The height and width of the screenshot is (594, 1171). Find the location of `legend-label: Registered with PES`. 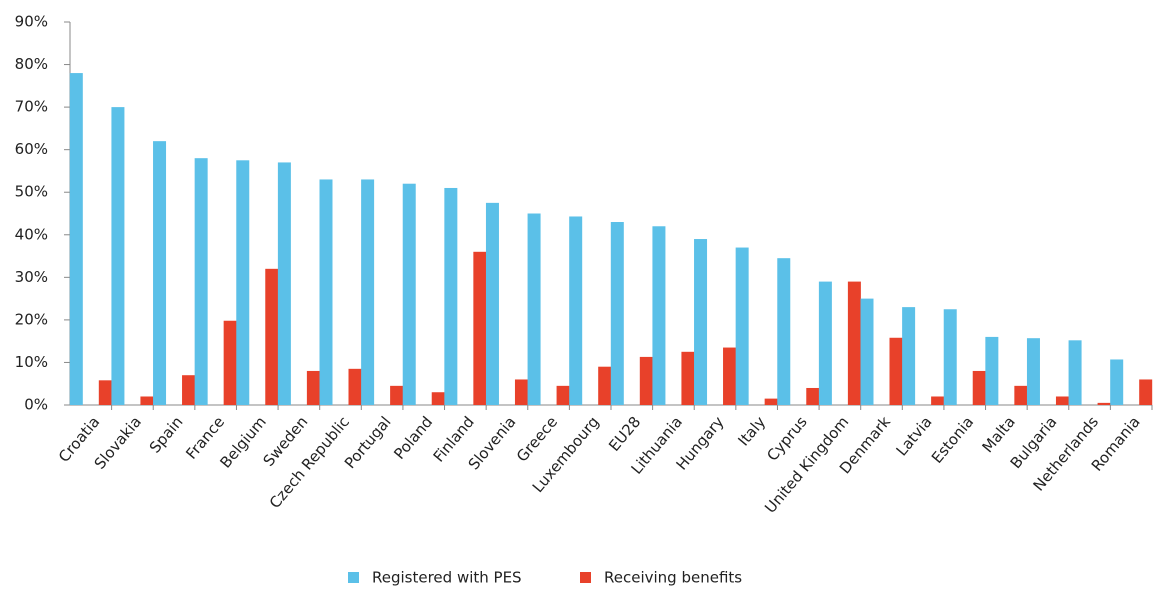

legend-label: Registered with PES is located at coordinates (447, 578).